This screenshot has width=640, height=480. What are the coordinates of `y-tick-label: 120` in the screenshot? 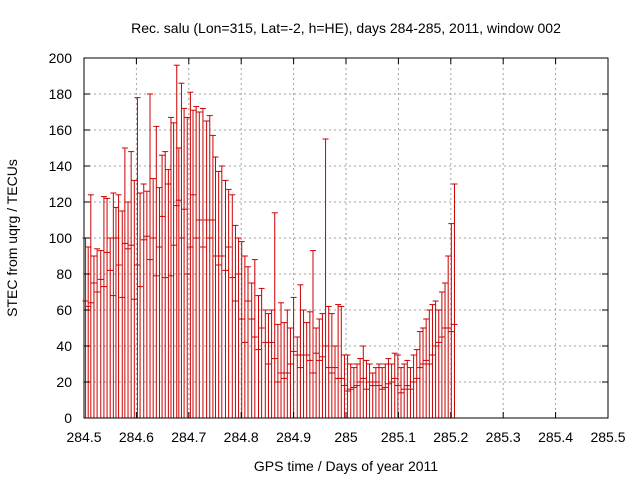 It's located at (61, 202).